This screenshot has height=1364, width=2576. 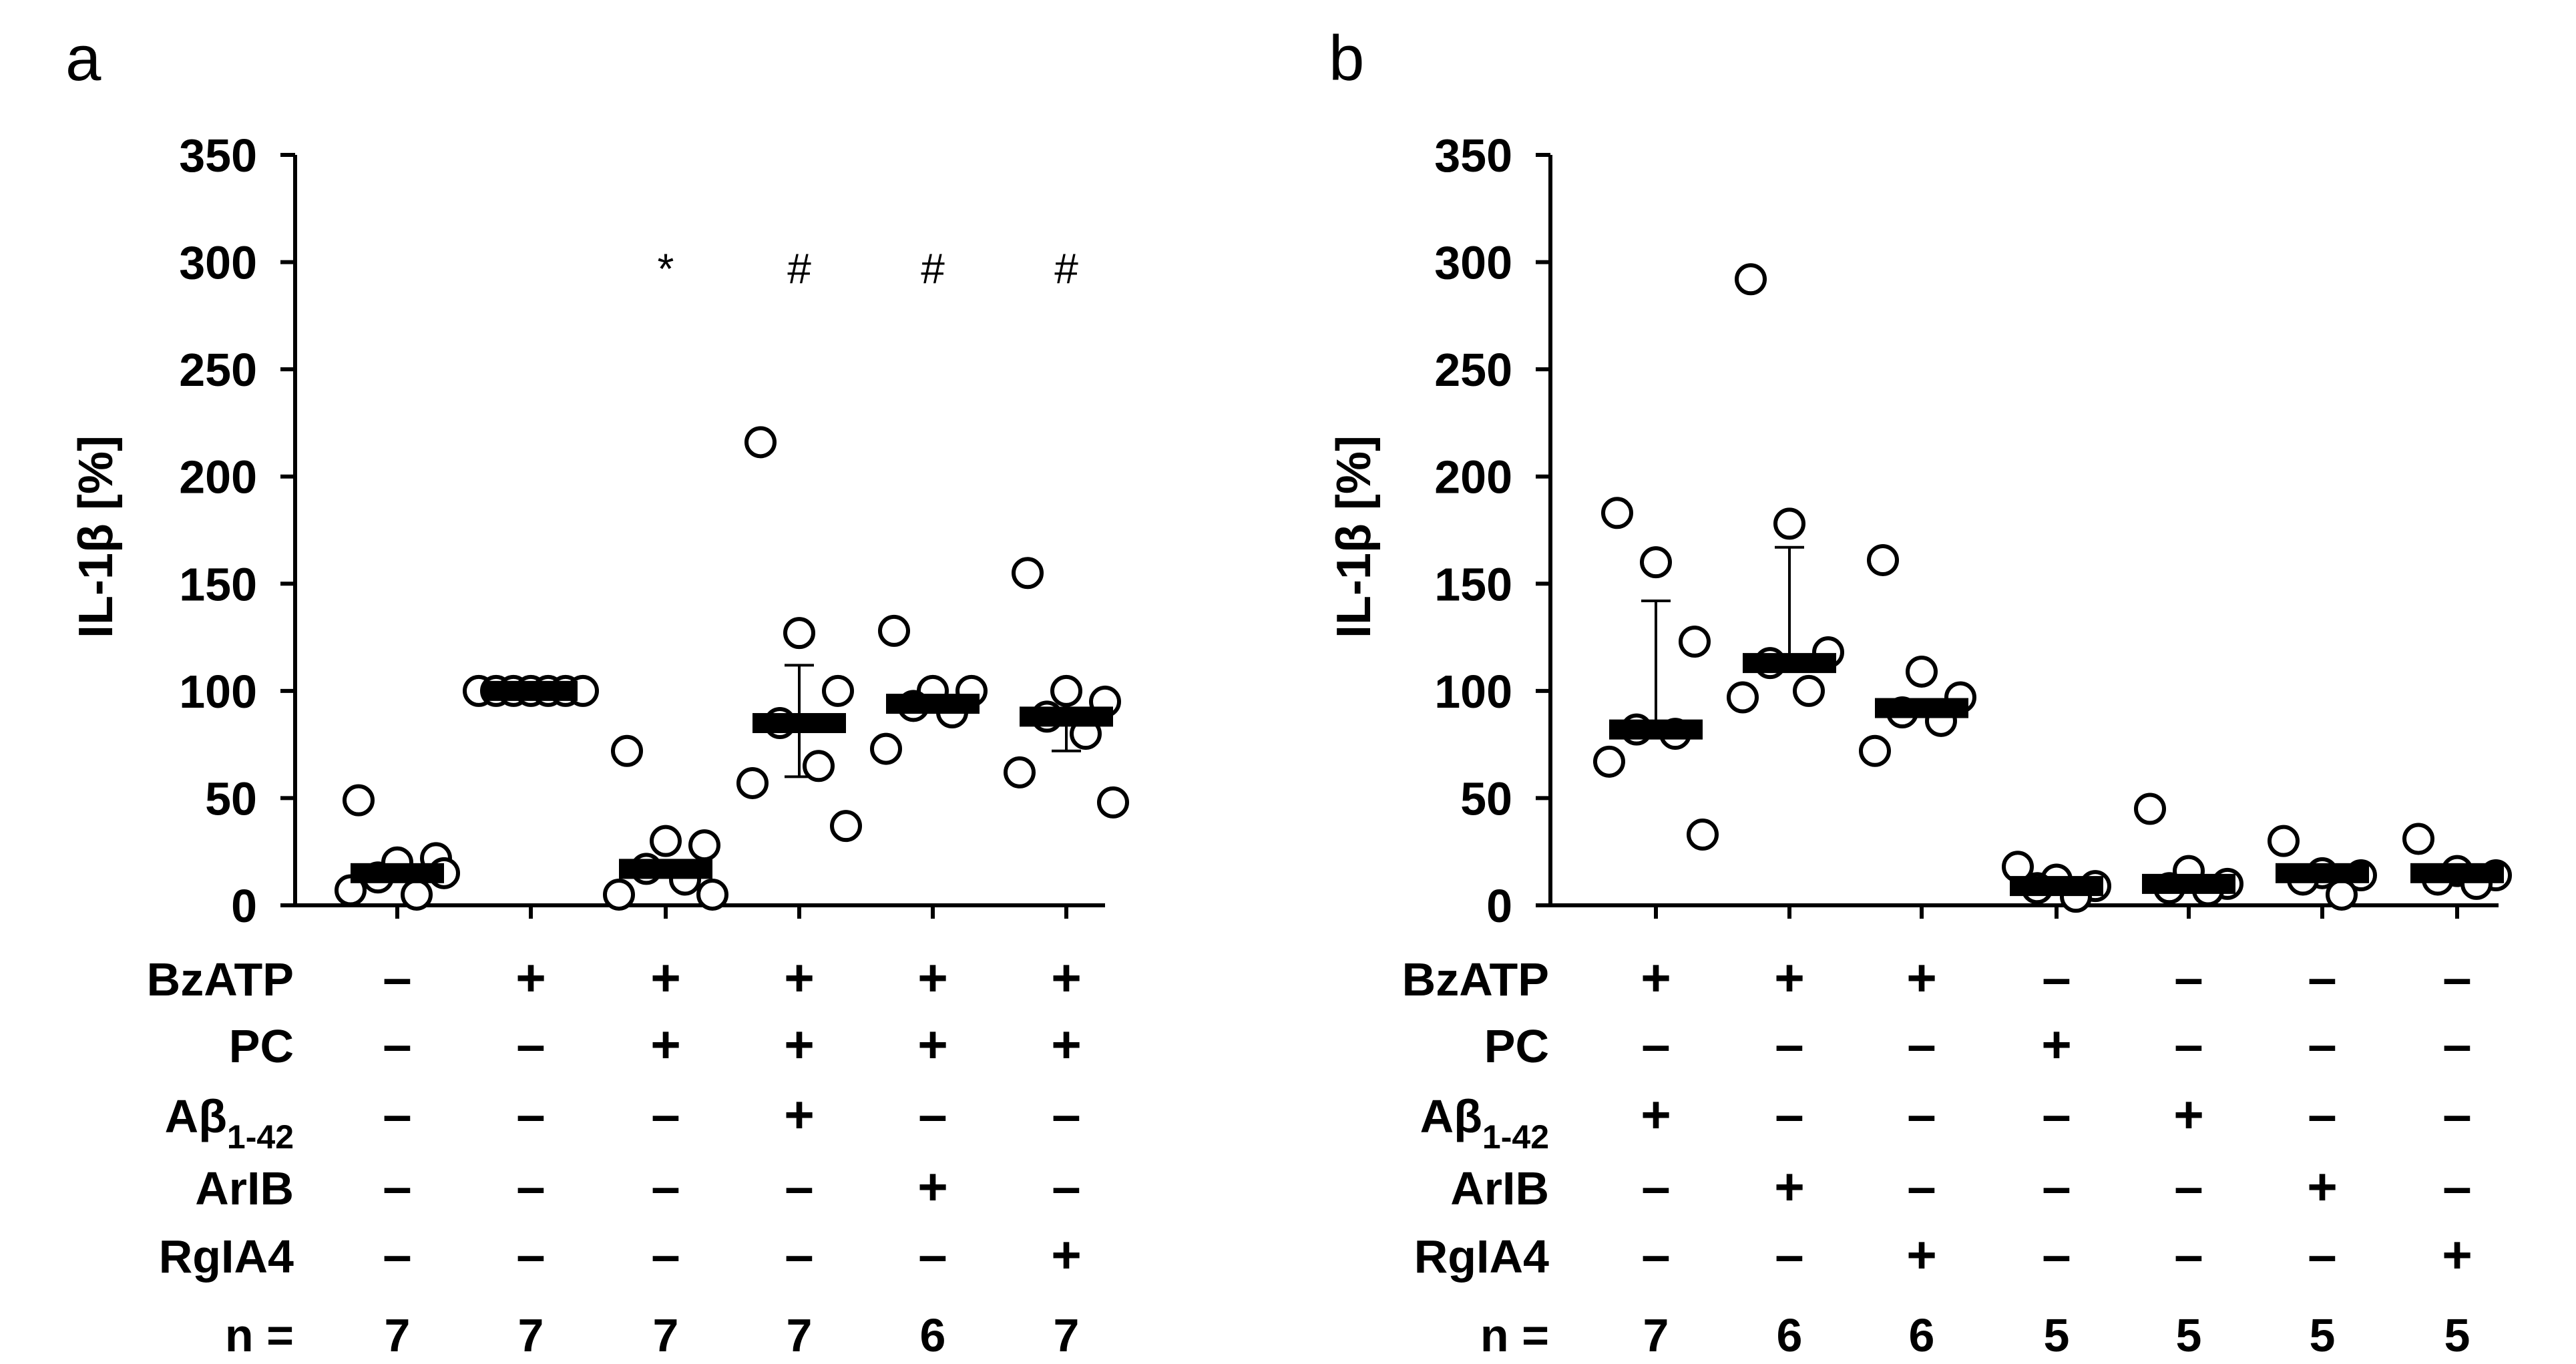 I want to click on data-group: + – – – +6, so click(x=1917, y=952).